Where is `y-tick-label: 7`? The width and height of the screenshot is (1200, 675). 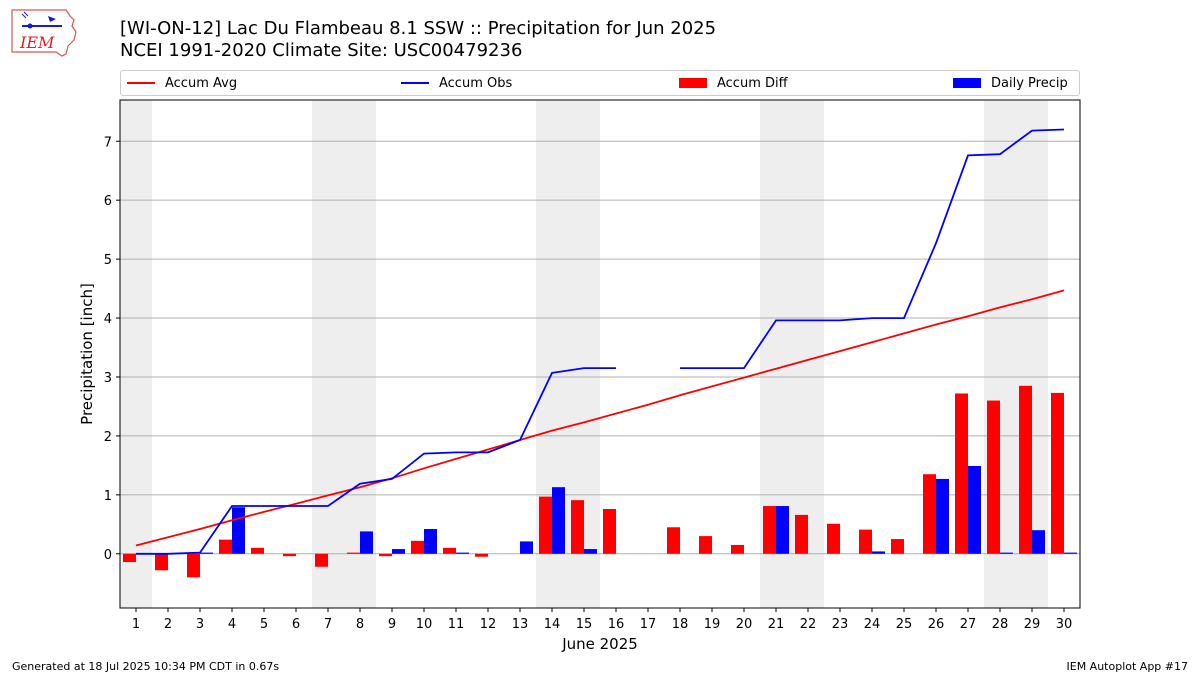
y-tick-label: 7 is located at coordinates (108, 142).